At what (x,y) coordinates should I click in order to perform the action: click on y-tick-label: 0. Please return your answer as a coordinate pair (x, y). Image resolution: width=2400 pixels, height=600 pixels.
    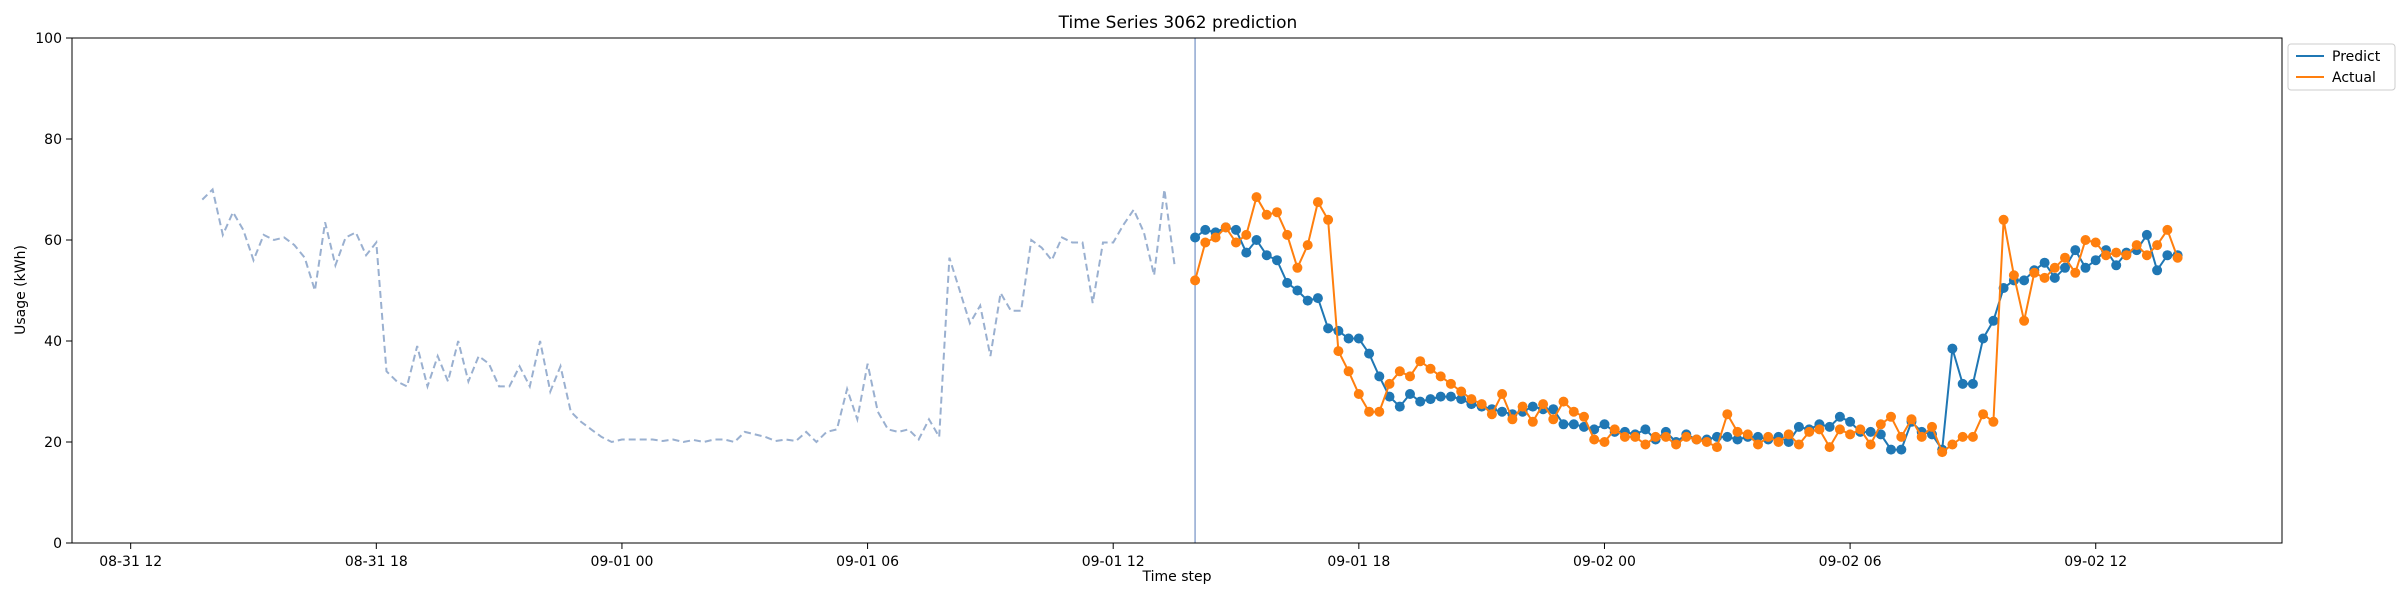
    Looking at the image, I should click on (57, 544).